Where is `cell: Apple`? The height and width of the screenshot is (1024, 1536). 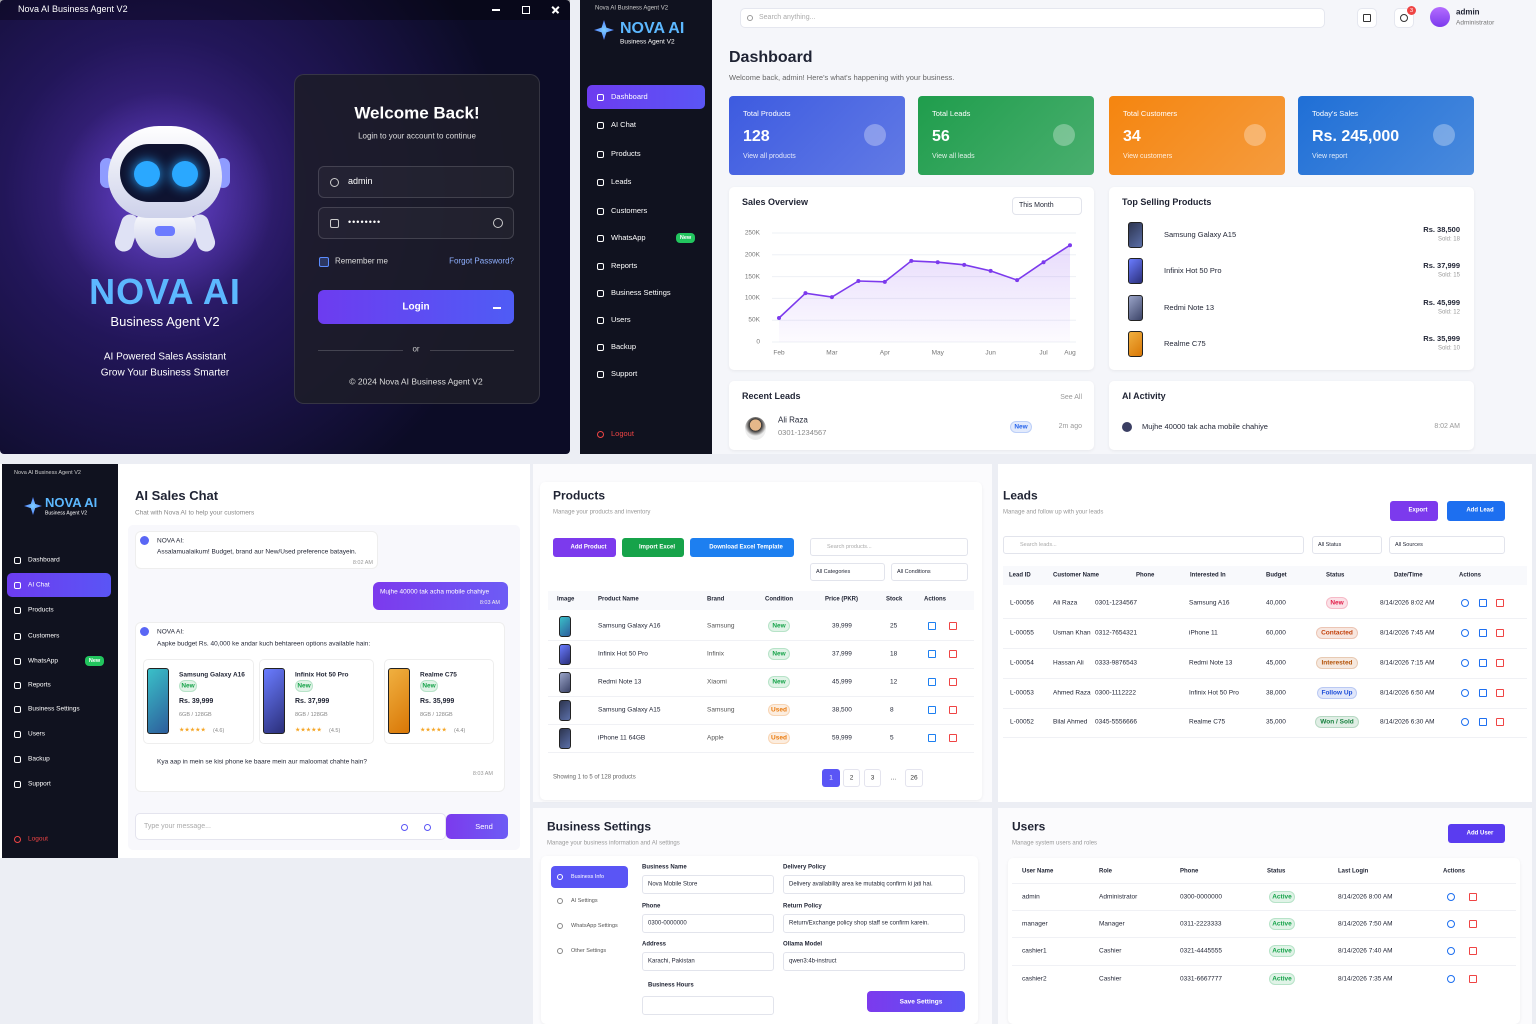
cell: Apple is located at coordinates (715, 738).